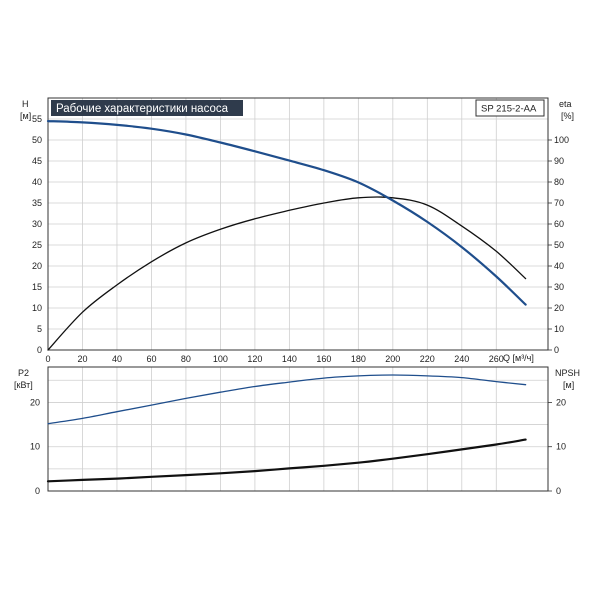 The width and height of the screenshot is (600, 600). What do you see at coordinates (254, 359) in the screenshot?
I see `x-tick-label: 120` at bounding box center [254, 359].